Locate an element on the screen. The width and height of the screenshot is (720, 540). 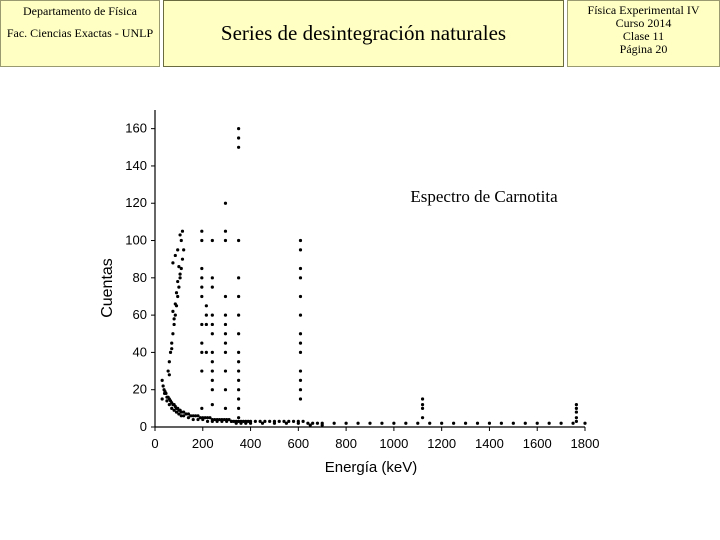
class-label: Clase 11 is located at coordinates (643, 36).